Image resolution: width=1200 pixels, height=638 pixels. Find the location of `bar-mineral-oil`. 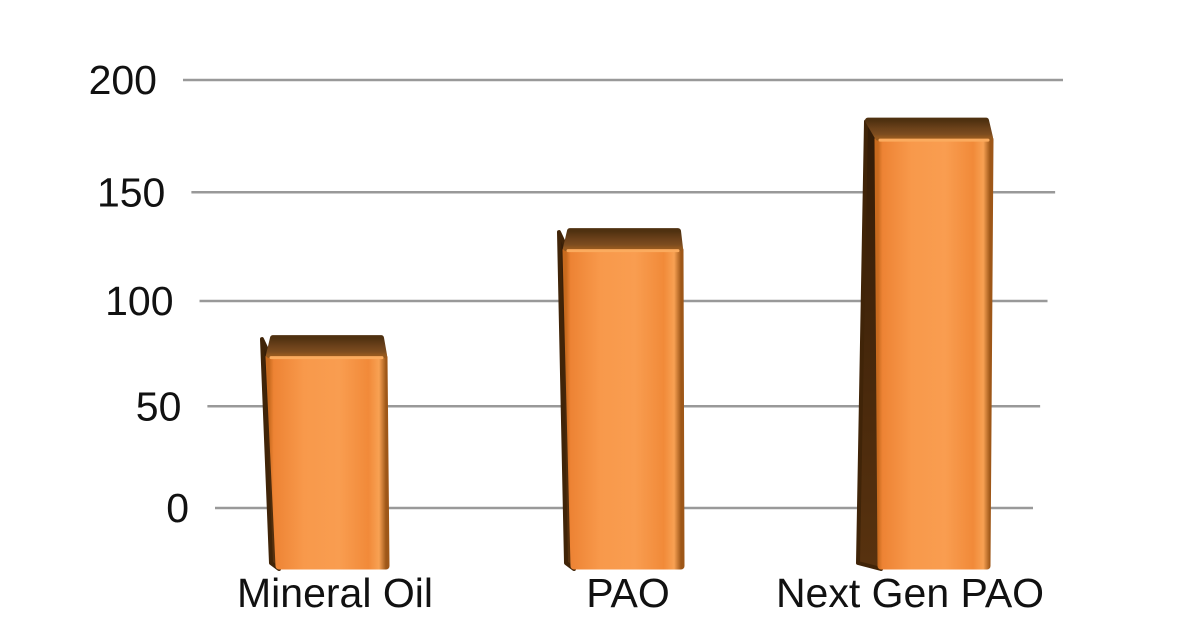

bar-mineral-oil is located at coordinates (325, 453).